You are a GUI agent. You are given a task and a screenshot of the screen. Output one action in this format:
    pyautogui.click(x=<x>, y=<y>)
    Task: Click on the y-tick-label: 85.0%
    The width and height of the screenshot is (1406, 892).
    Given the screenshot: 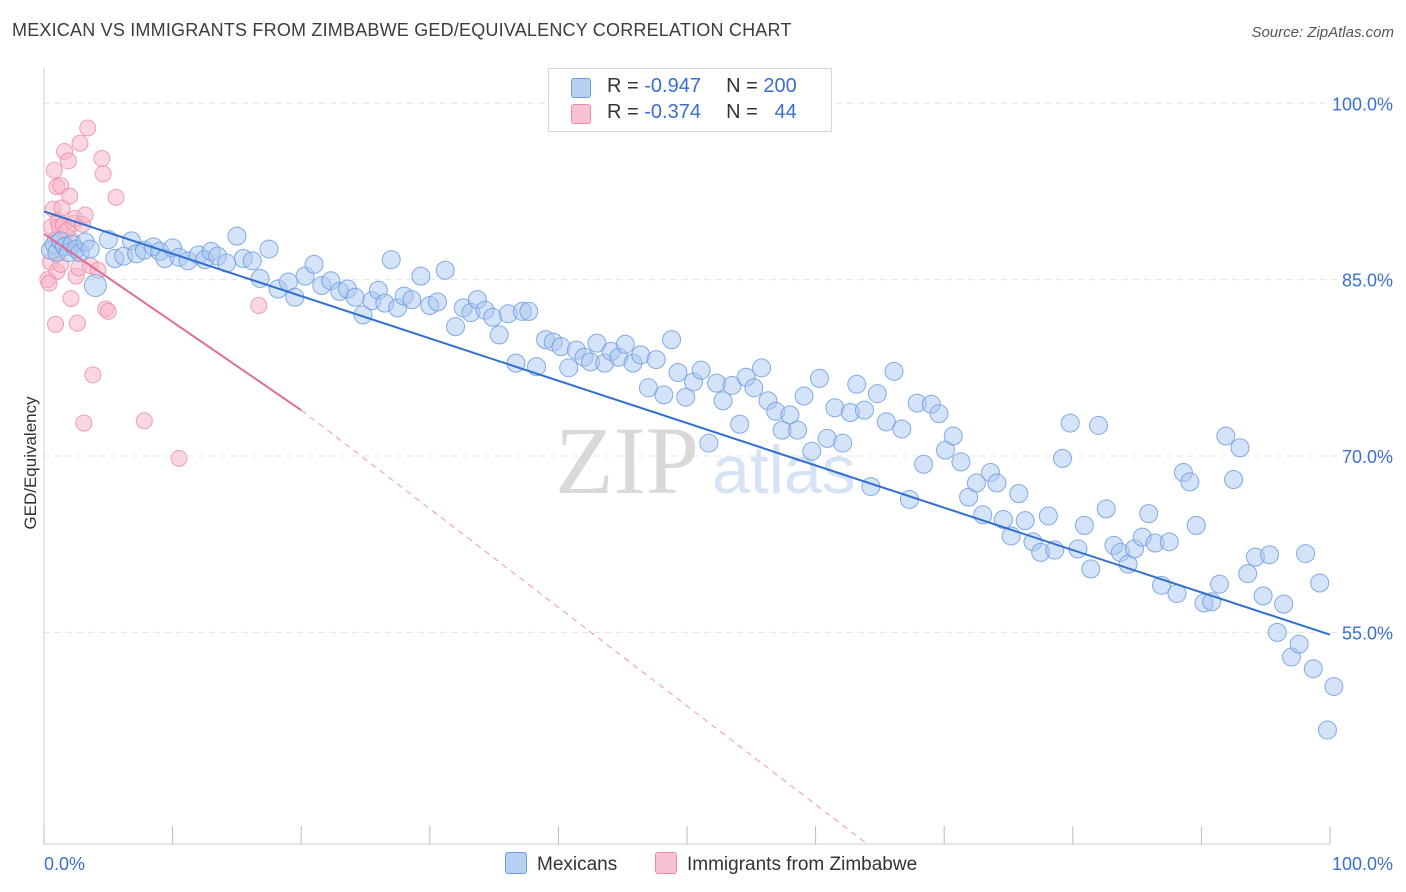 What is the action you would take?
    pyautogui.click(x=1367, y=281)
    